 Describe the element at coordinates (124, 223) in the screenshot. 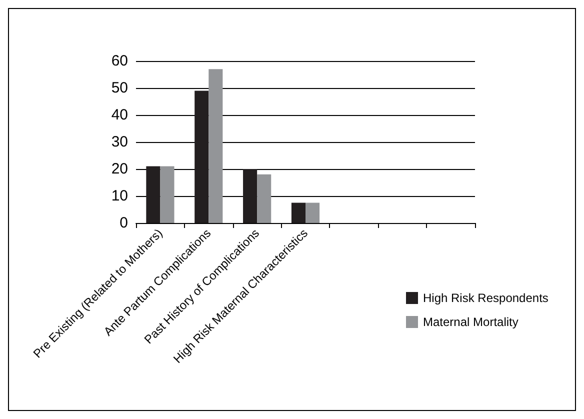

I see `y-tick-label: 0` at that location.